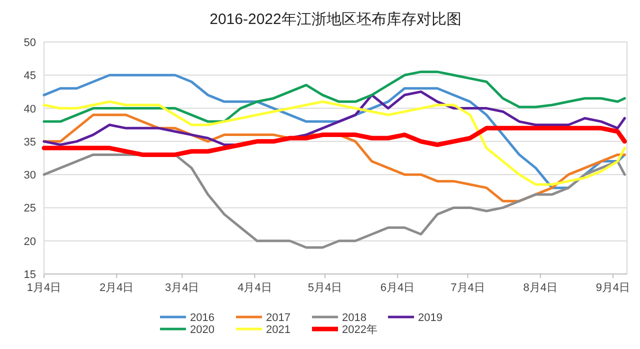 The width and height of the screenshot is (640, 349). Describe the element at coordinates (30, 43) in the screenshot. I see `ytick: 50` at that location.